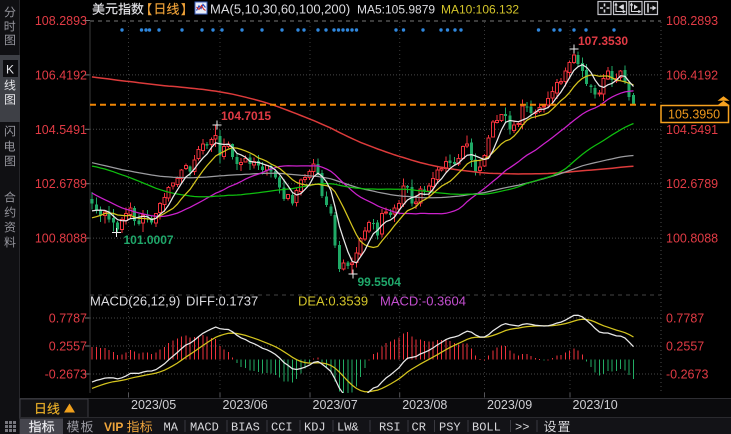 The image size is (731, 434). Describe the element at coordinates (509, 405) in the screenshot. I see `svg-text: 2023/09` at that location.